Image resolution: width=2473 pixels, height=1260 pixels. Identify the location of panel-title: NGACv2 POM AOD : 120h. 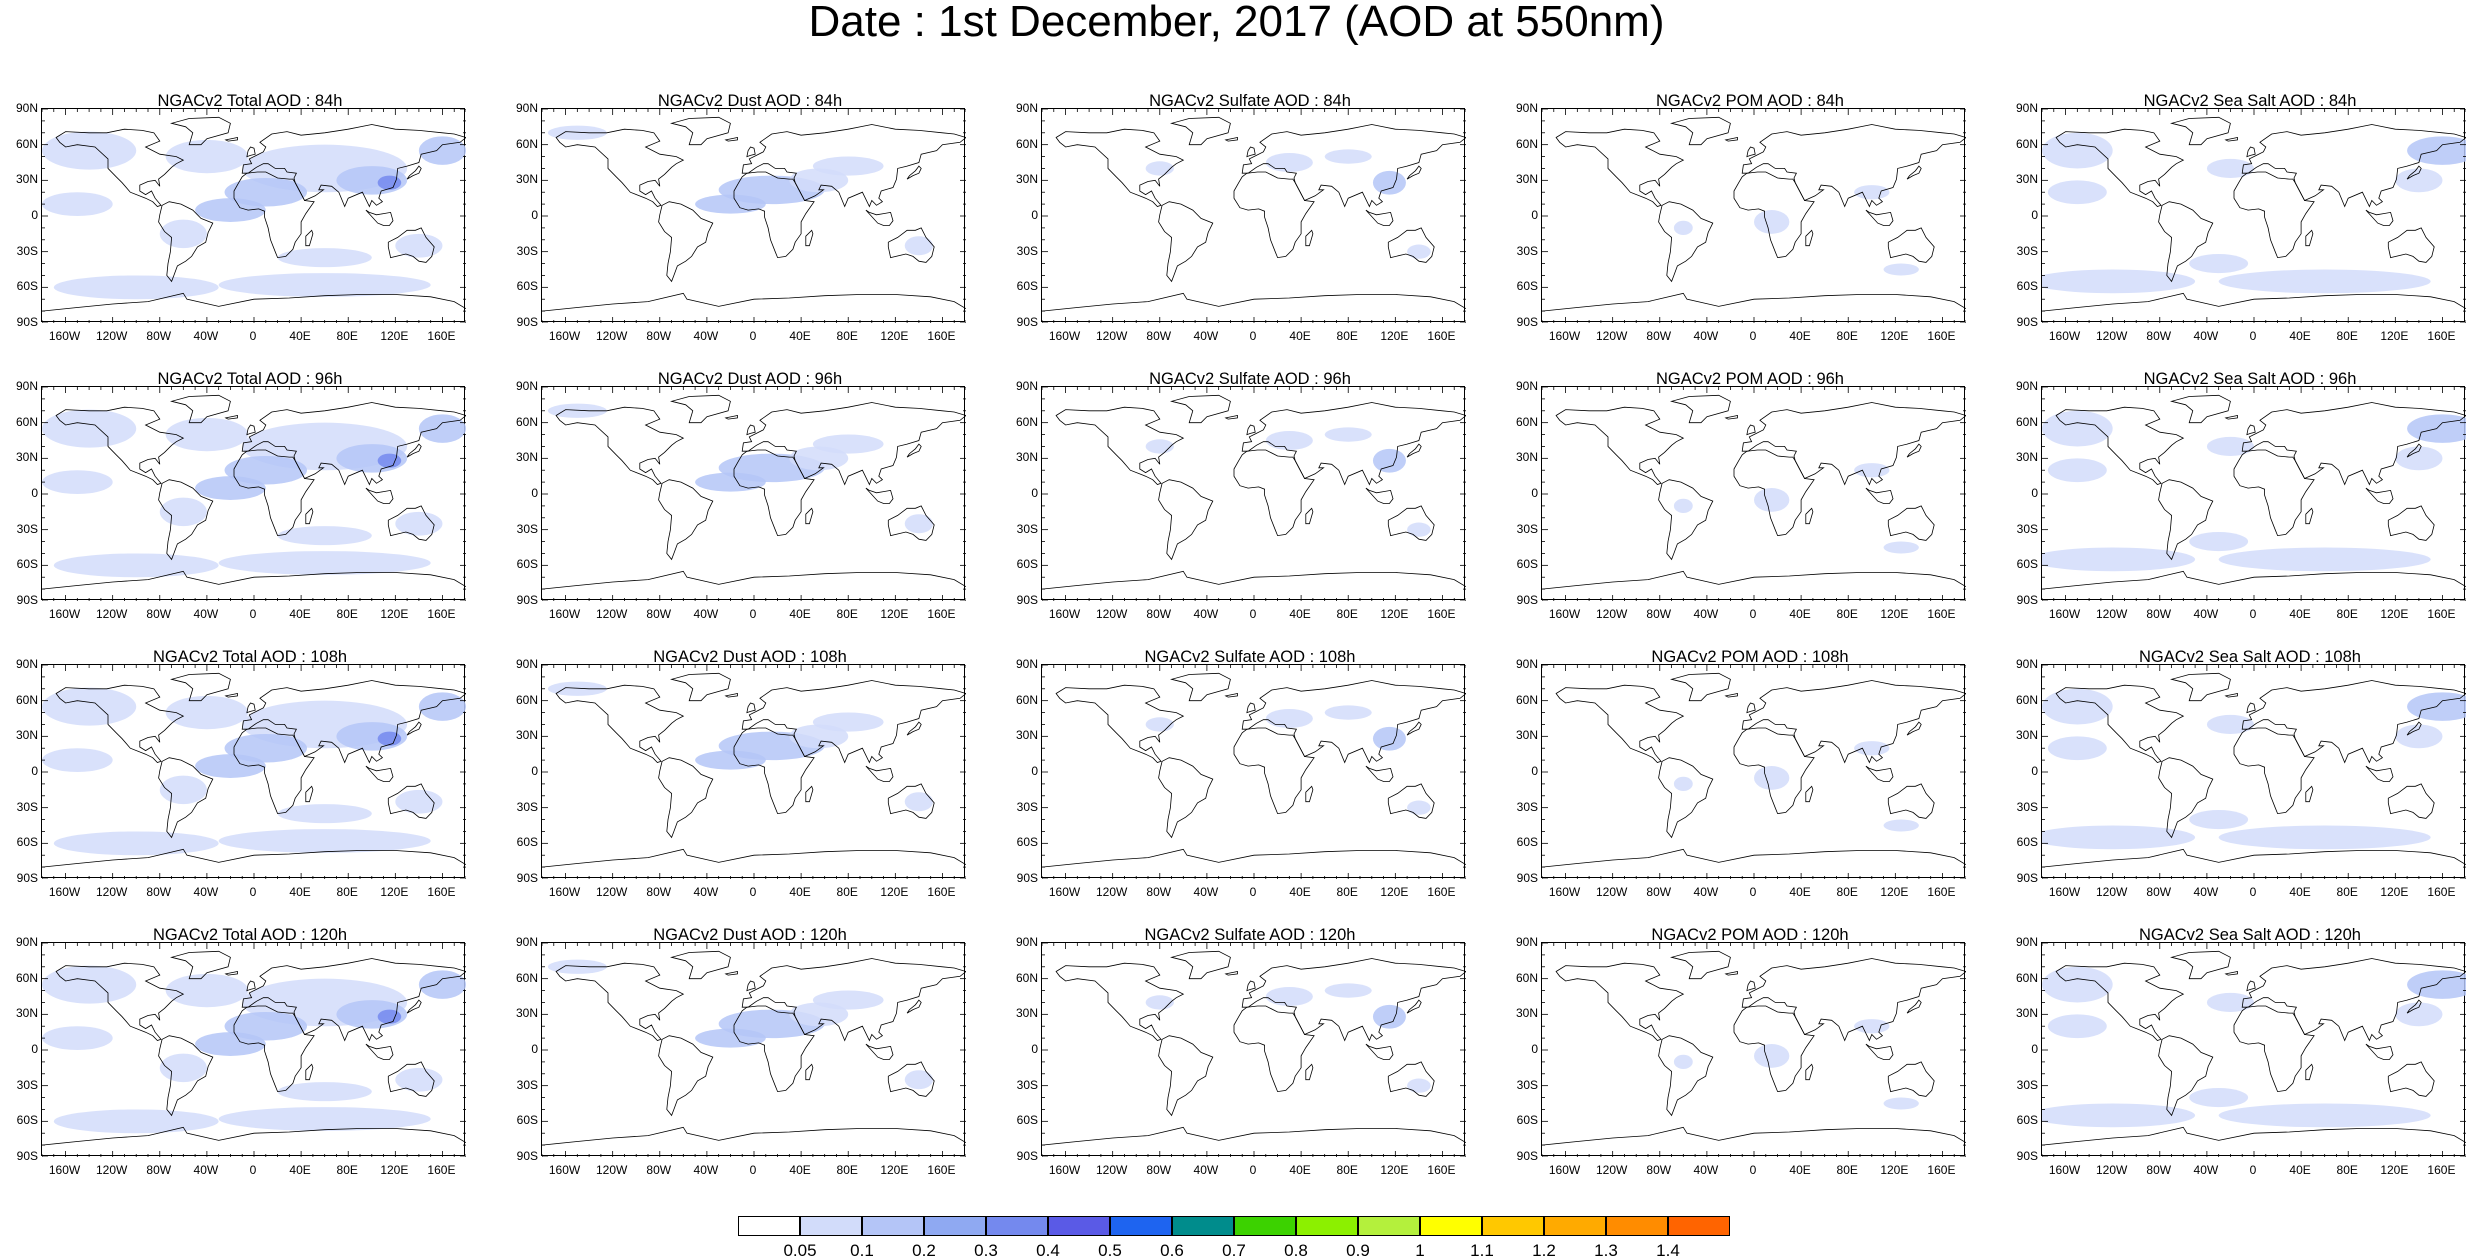
(1750, 935).